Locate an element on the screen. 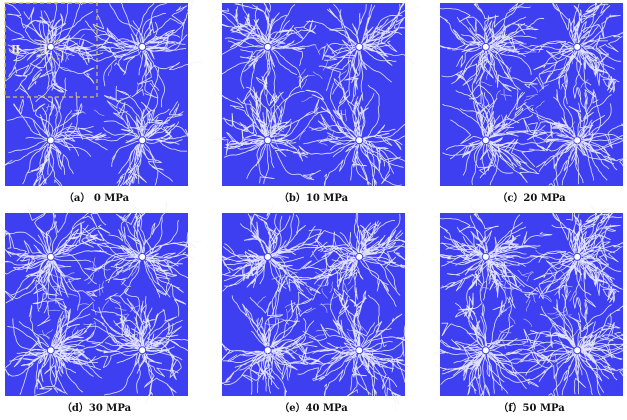  panel is located at coordinates (530, 99).